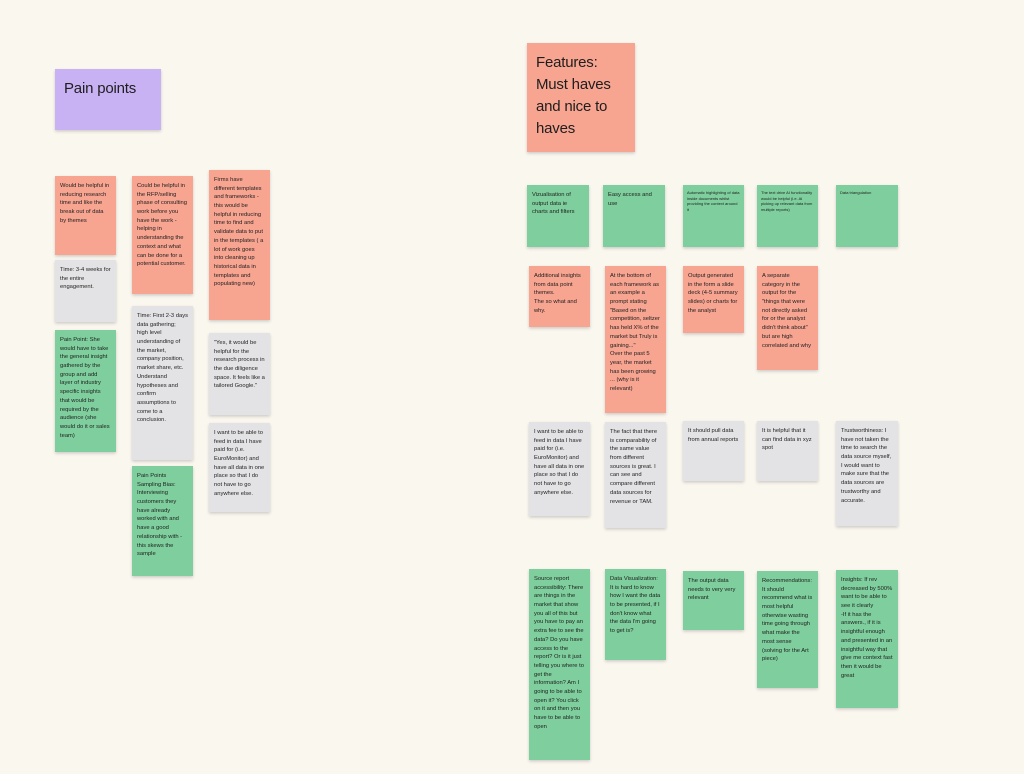 The width and height of the screenshot is (1024, 774). Describe the element at coordinates (573, 96) in the screenshot. I see `sticky-note-text: Features: Must haves and nice to haves` at that location.